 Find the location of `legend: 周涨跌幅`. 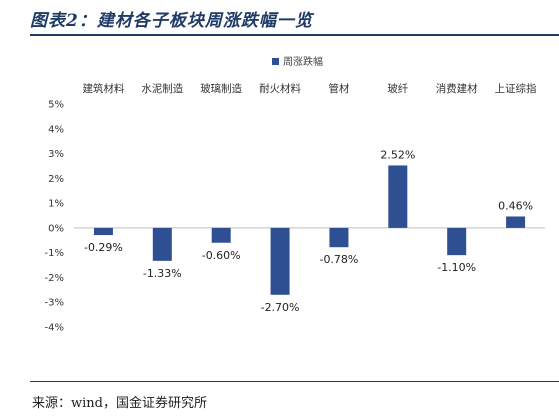

legend: 周涨跌幅 is located at coordinates (297, 61).